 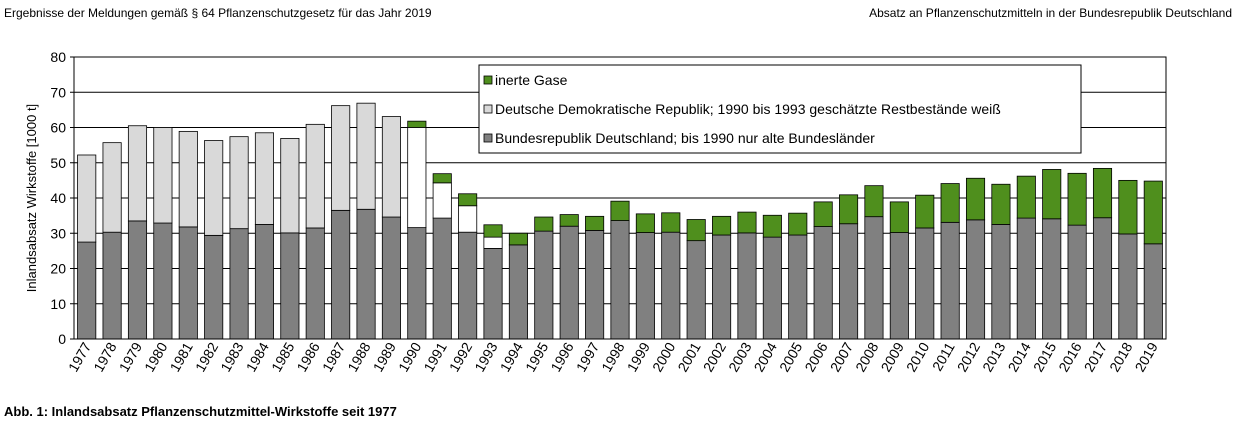 I want to click on bar-segment-brd-1989, so click(x=391, y=278).